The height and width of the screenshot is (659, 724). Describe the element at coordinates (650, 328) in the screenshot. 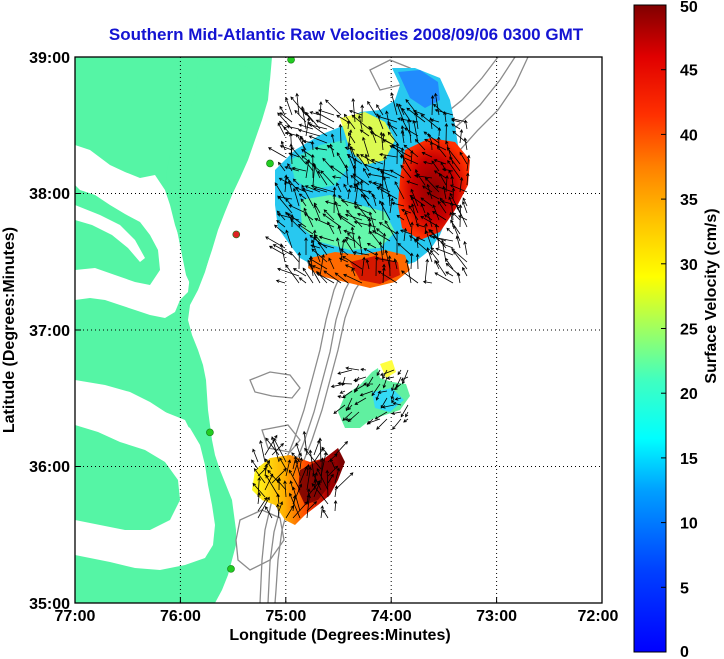

I see `colorbar` at that location.